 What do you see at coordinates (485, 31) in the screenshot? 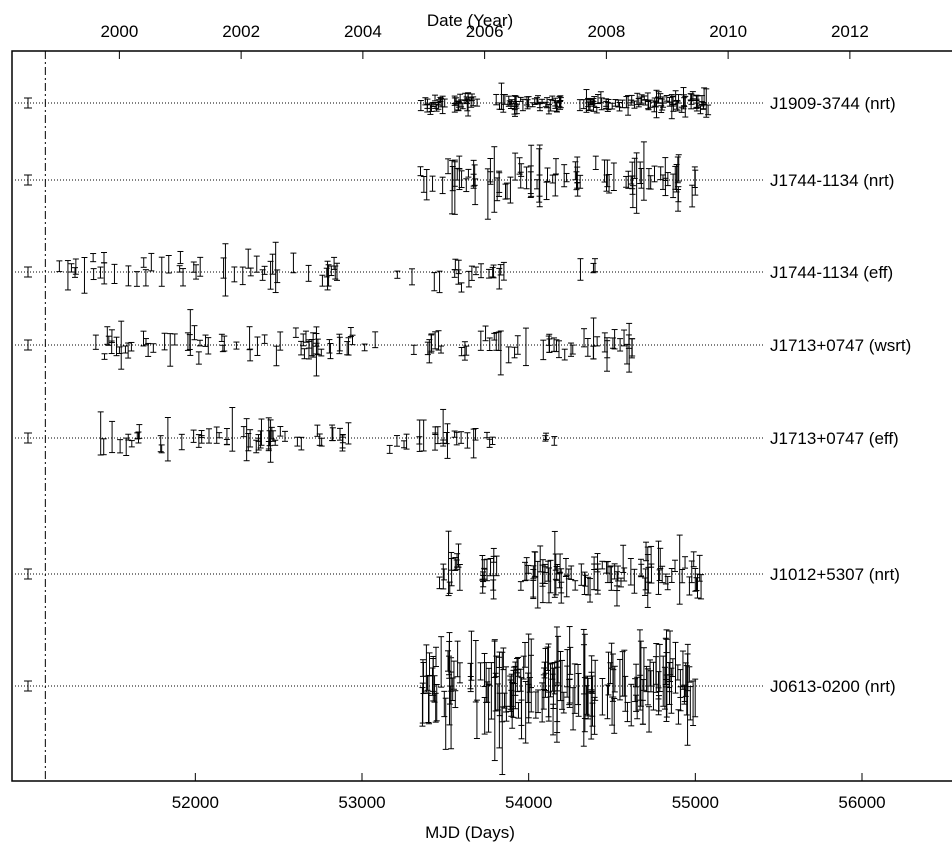
I see `top-tick-label: 2006` at bounding box center [485, 31].